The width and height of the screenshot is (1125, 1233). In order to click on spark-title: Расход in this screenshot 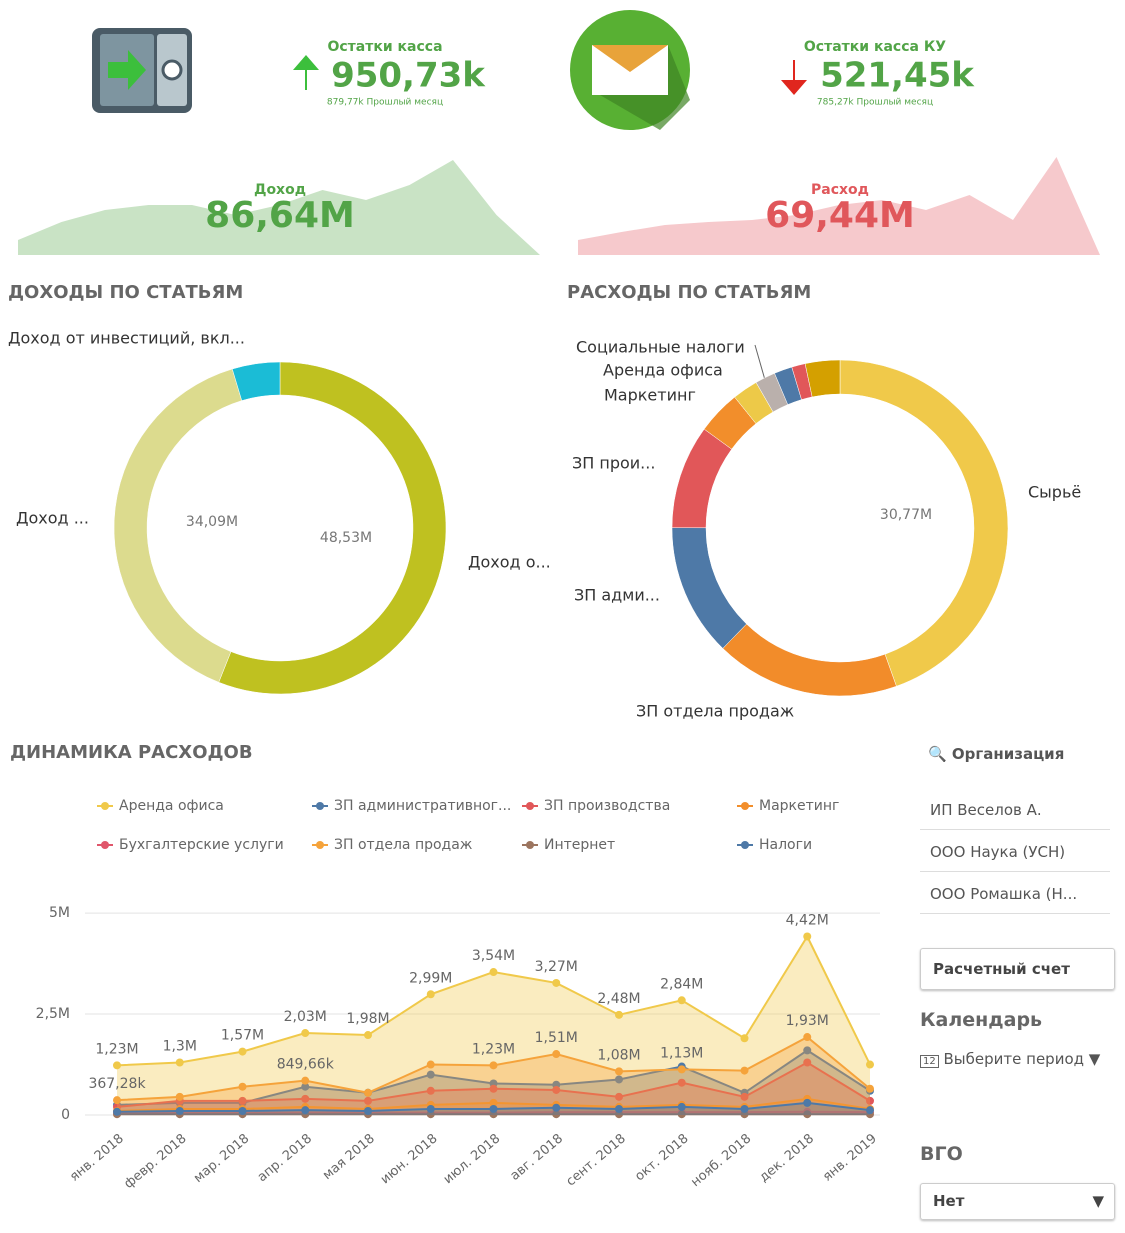, I will do `click(840, 190)`.